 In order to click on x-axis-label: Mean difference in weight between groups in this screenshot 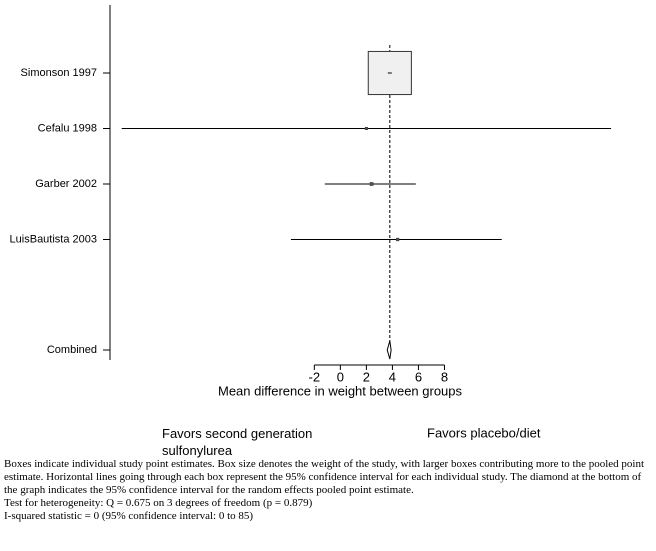, I will do `click(340, 390)`.